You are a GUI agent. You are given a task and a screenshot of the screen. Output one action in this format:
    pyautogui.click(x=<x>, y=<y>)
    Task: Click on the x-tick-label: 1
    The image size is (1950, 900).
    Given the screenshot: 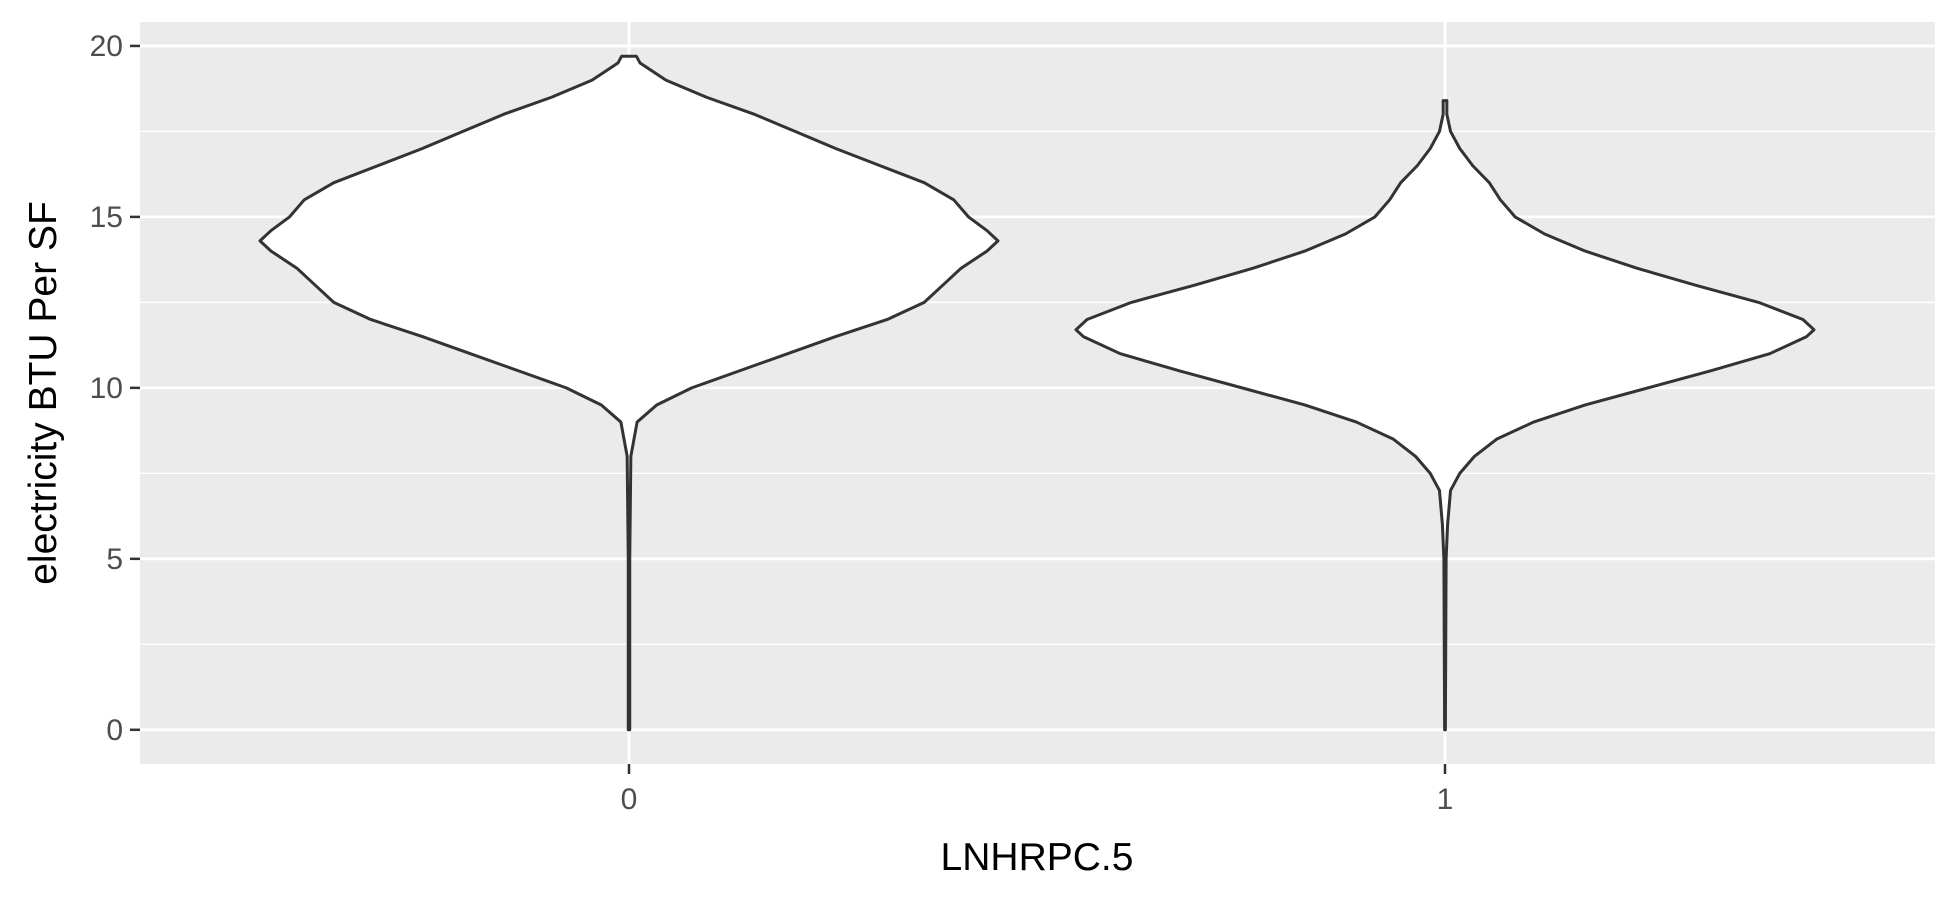 What is the action you would take?
    pyautogui.click(x=1445, y=799)
    